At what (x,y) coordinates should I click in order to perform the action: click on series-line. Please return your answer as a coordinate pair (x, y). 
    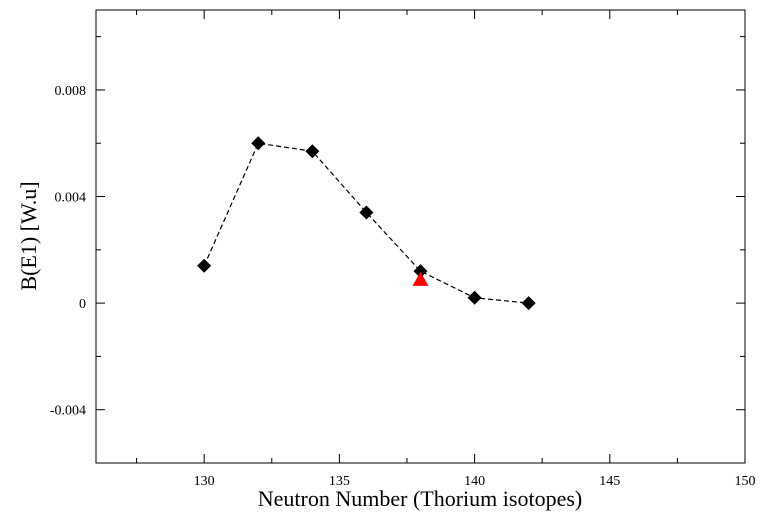
    Looking at the image, I should click on (366, 223).